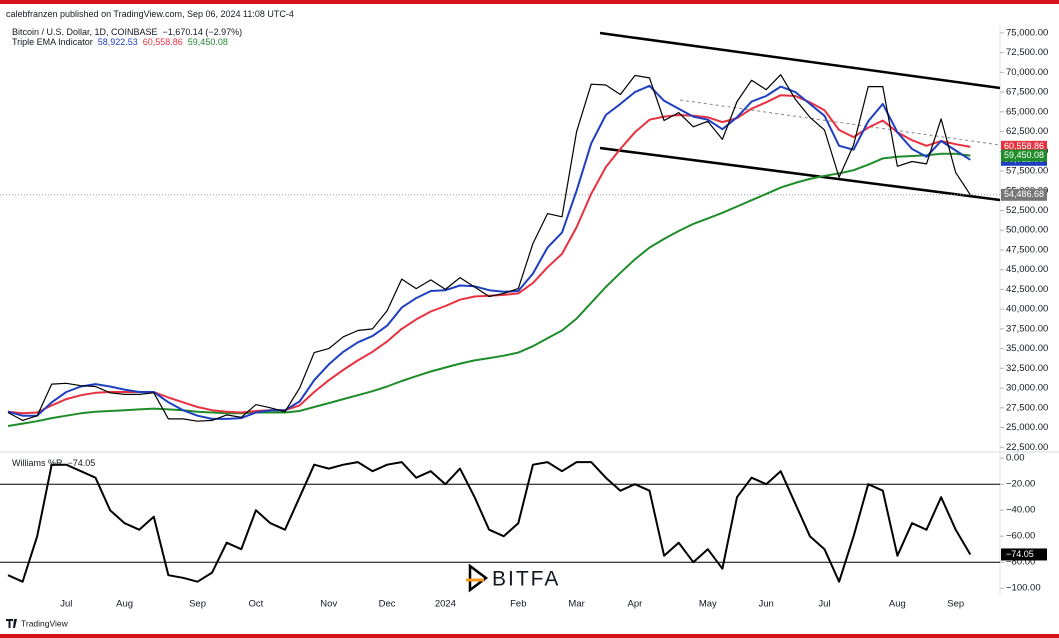 This screenshot has height=638, width=1059. Describe the element at coordinates (207, 42) in the screenshot. I see `ema-legend-value: 59,450.08` at that location.